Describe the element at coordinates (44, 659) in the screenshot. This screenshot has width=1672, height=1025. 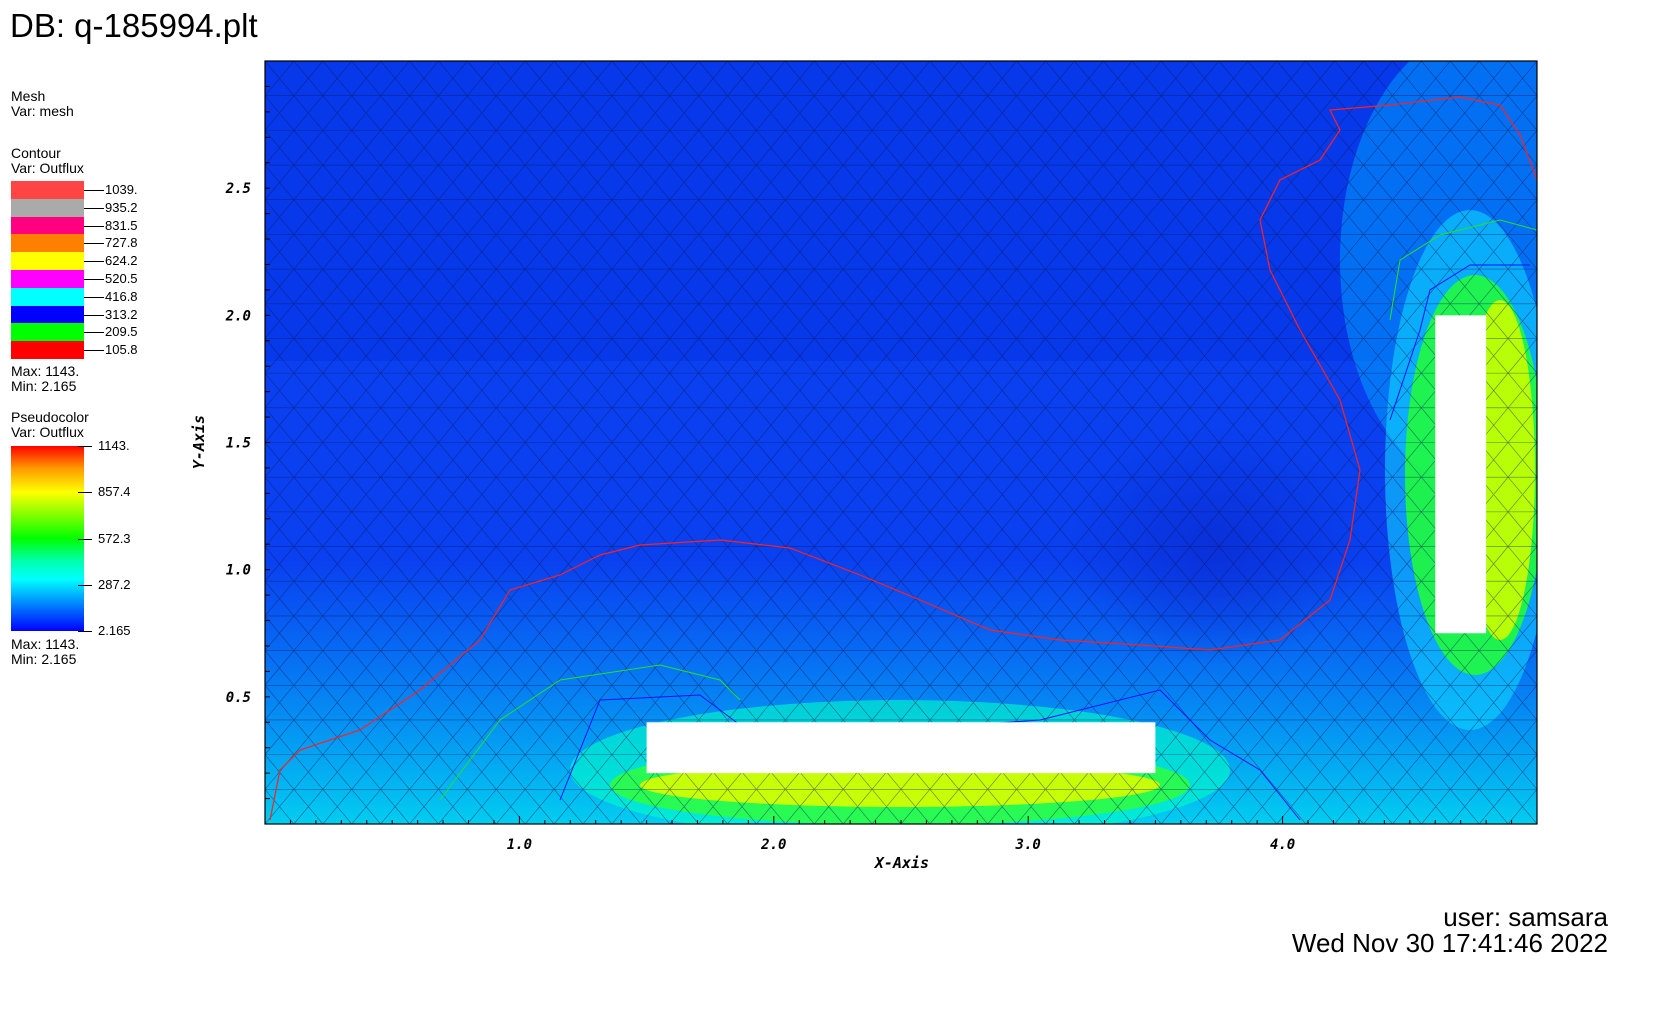
I see `pseudocolor-legend-min: Min: 2.165` at that location.